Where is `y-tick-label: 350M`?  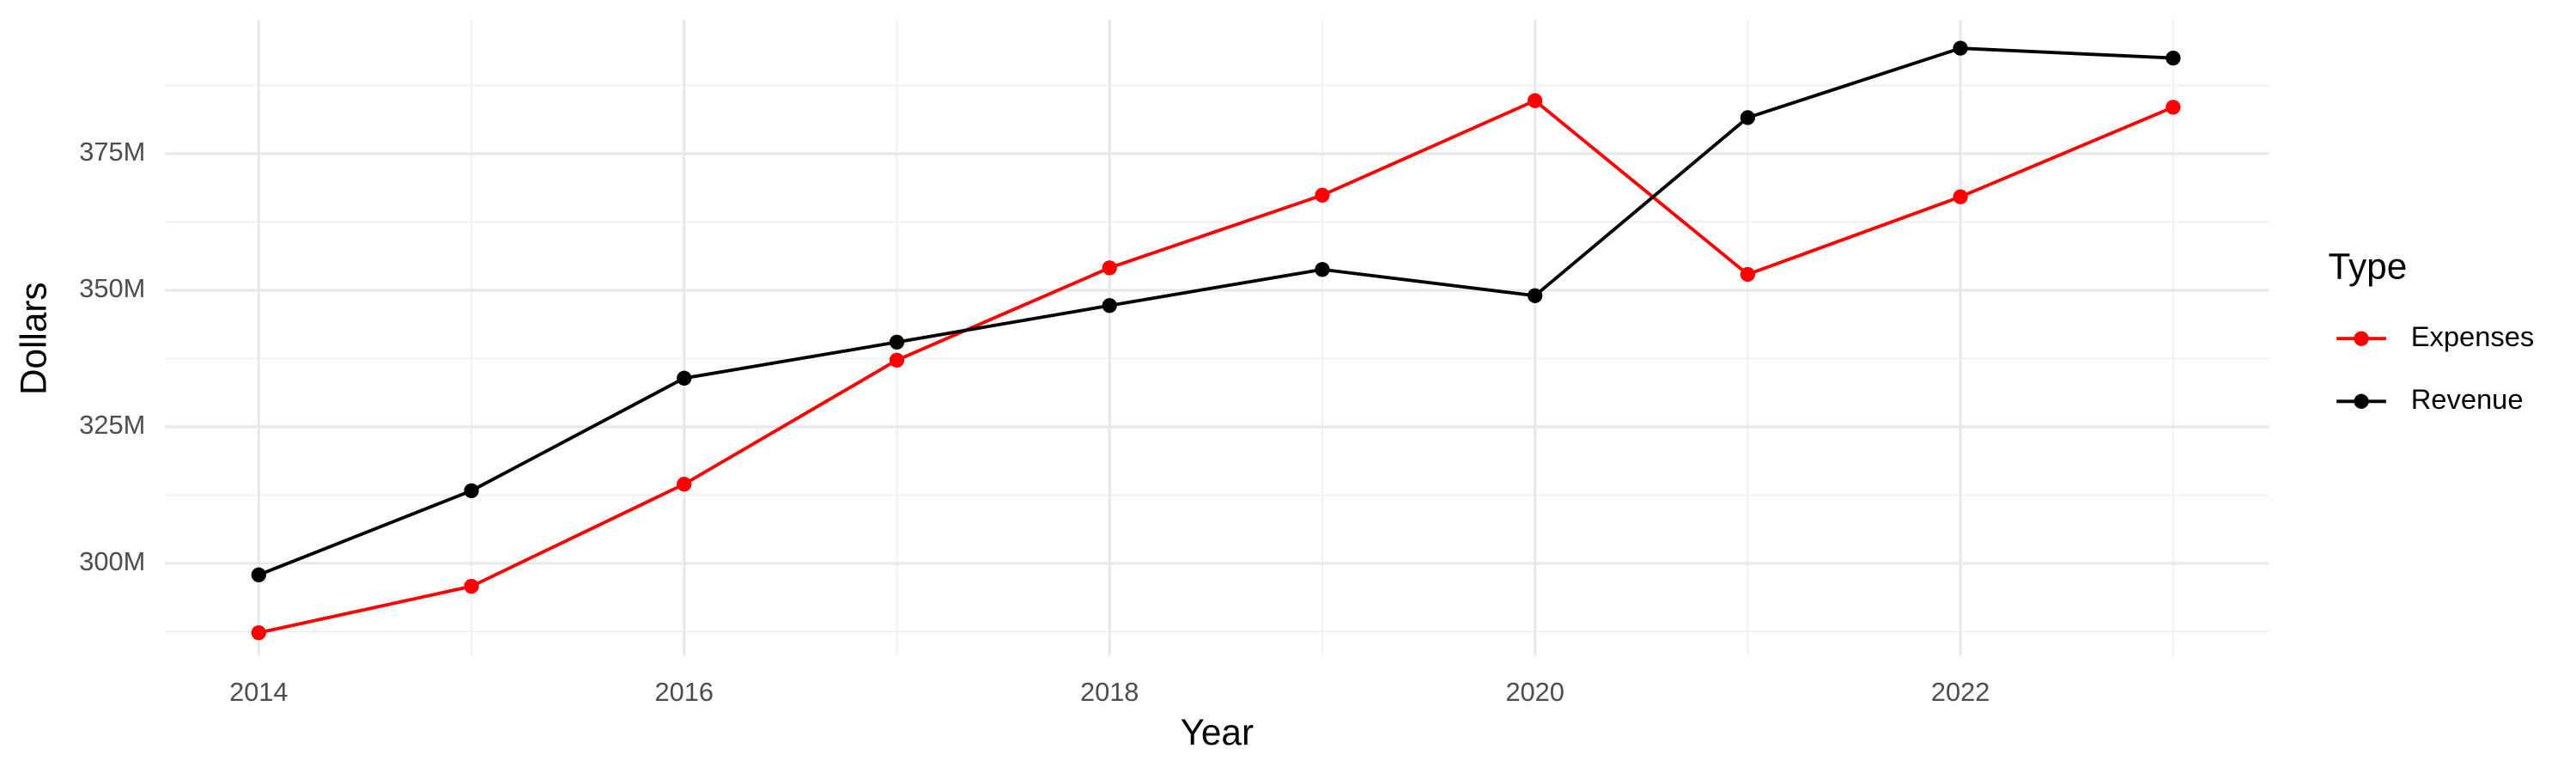 y-tick-label: 350M is located at coordinates (112, 288).